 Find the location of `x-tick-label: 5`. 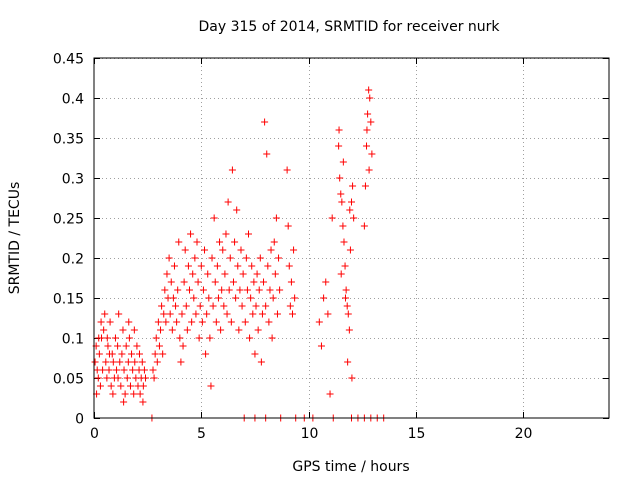

x-tick-label: 5 is located at coordinates (201, 434).